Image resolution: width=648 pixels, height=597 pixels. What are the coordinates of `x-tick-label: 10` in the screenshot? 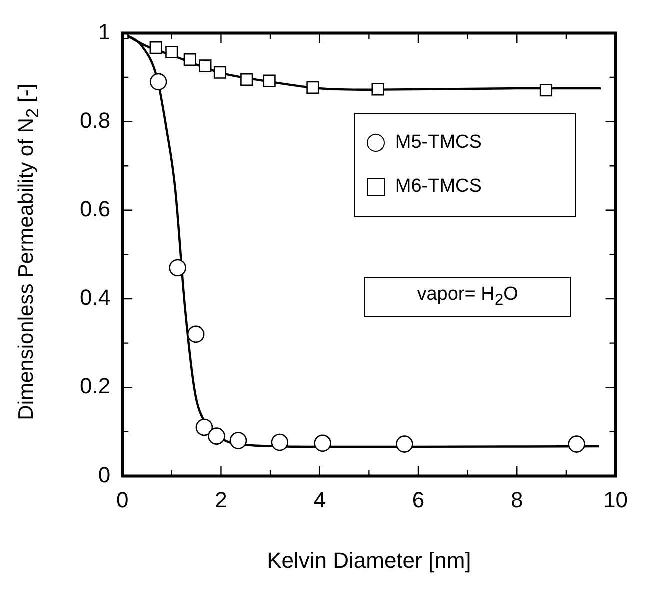 It's located at (616, 499).